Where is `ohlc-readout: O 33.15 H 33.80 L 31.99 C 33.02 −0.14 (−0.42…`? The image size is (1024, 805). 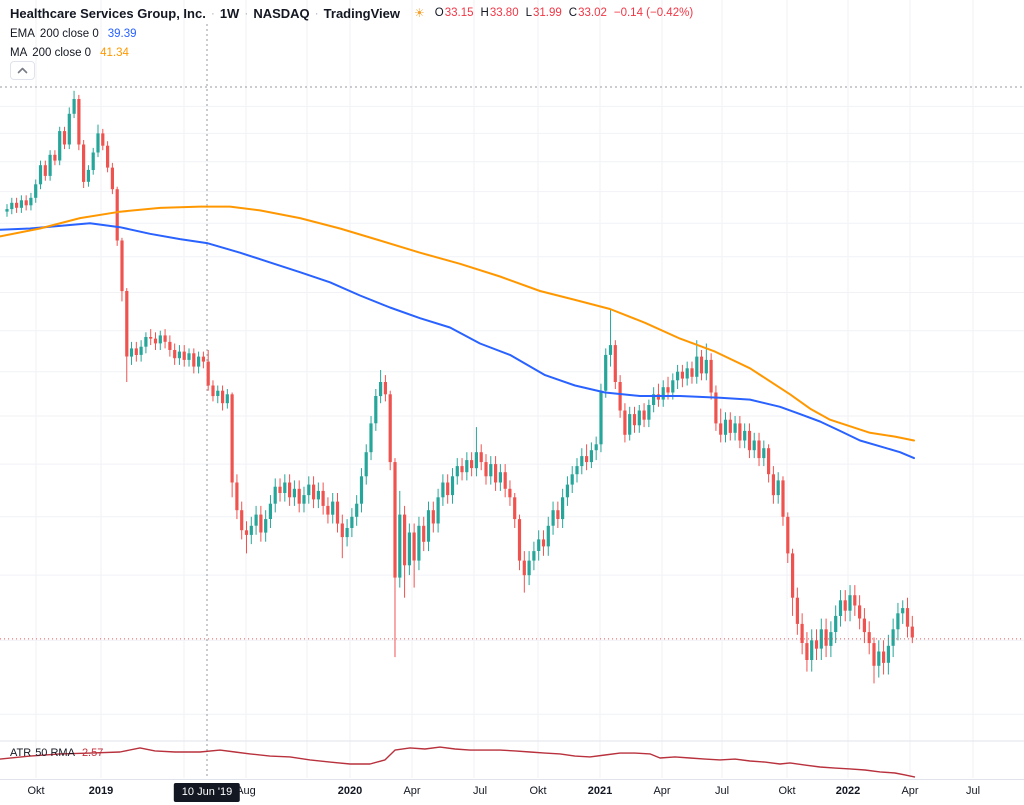
ohlc-readout: O 33.15 H 33.80 L 31.99 C 33.02 −0.14 (−0.42… is located at coordinates (564, 13).